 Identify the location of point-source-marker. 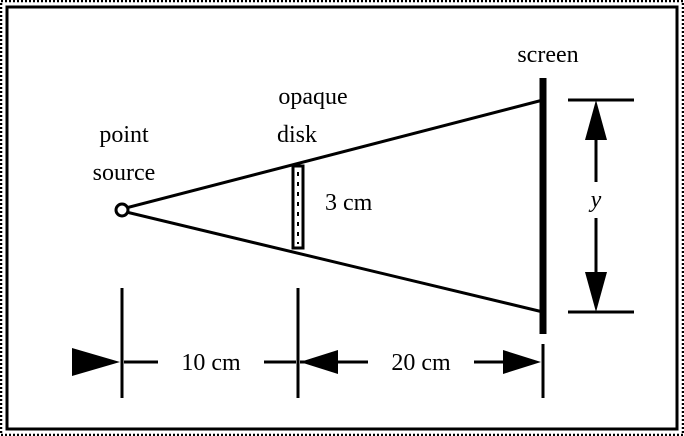
(122, 210).